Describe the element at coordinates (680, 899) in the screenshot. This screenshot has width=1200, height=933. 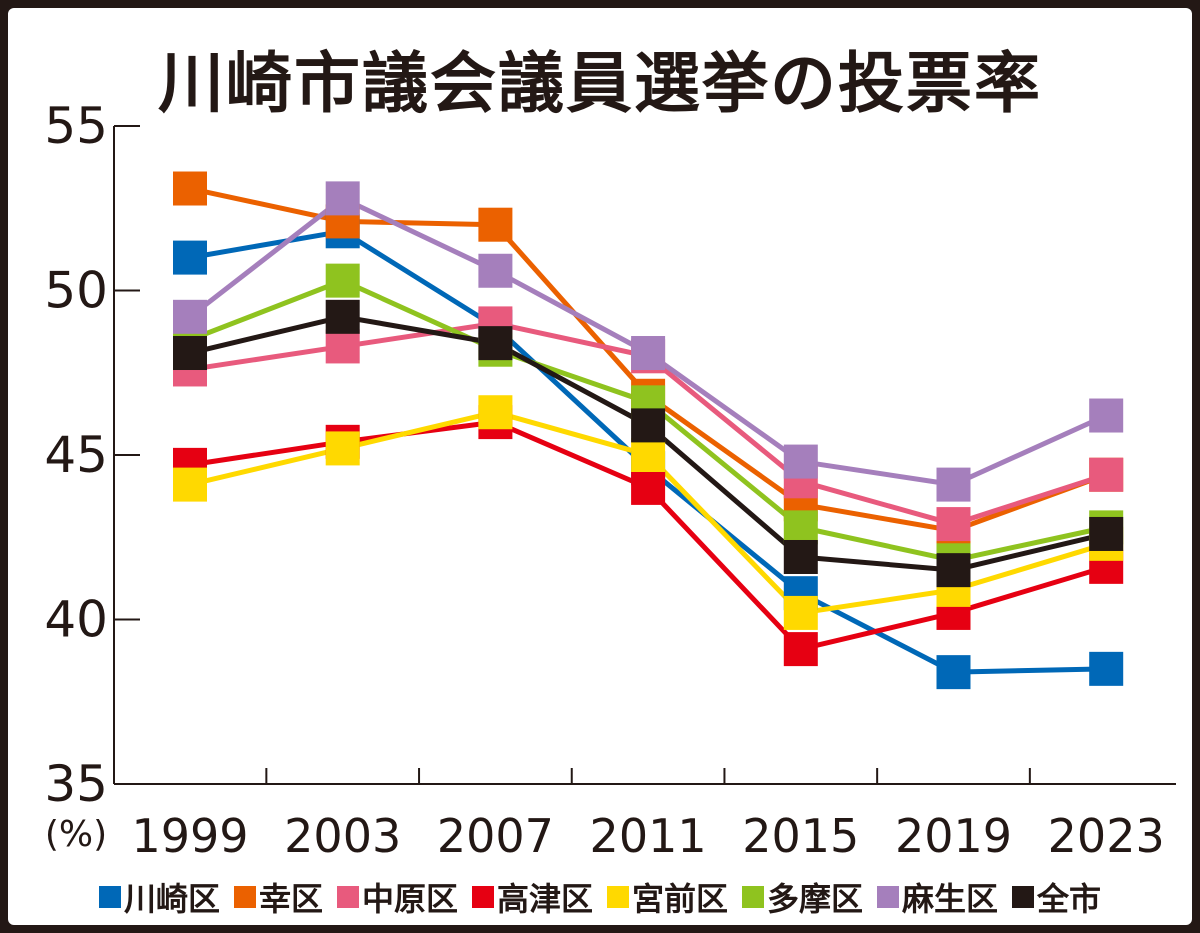
I see `legend-label: 宮前区` at that location.